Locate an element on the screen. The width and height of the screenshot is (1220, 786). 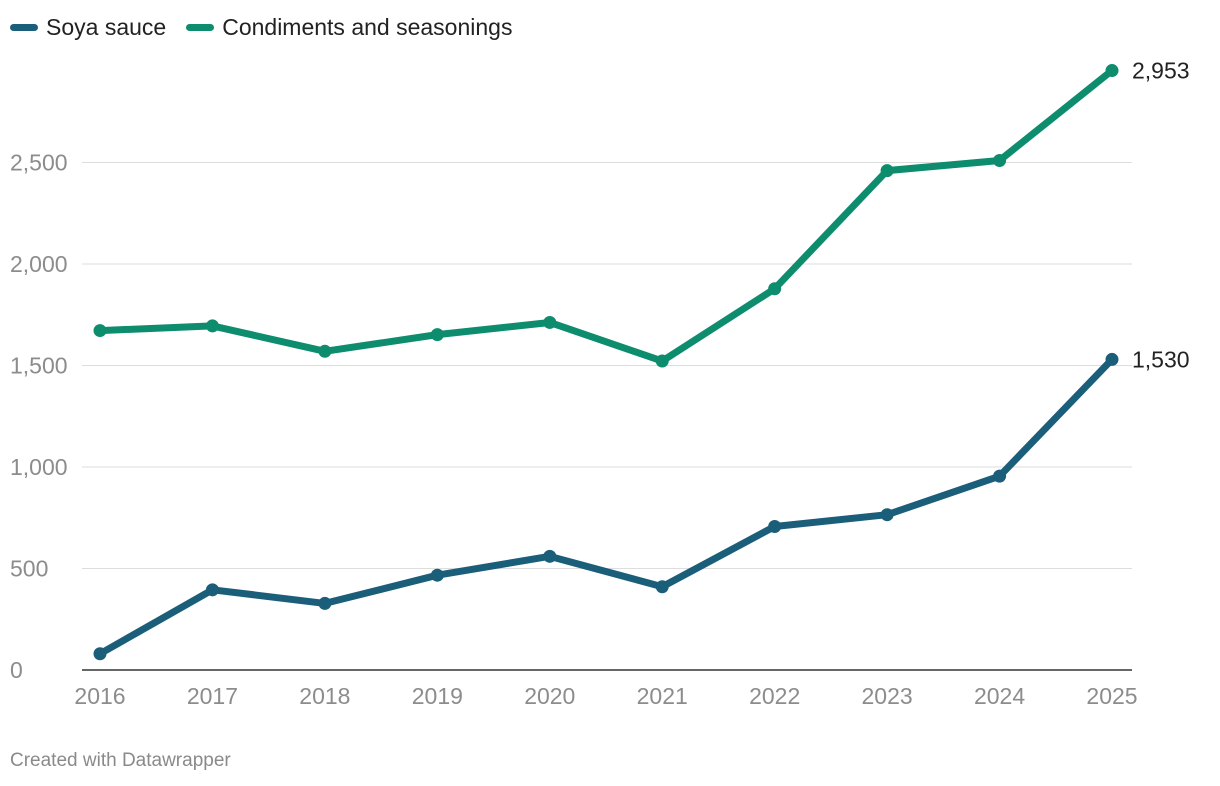
y-tick-label-1500: 1,500 is located at coordinates (39, 366).